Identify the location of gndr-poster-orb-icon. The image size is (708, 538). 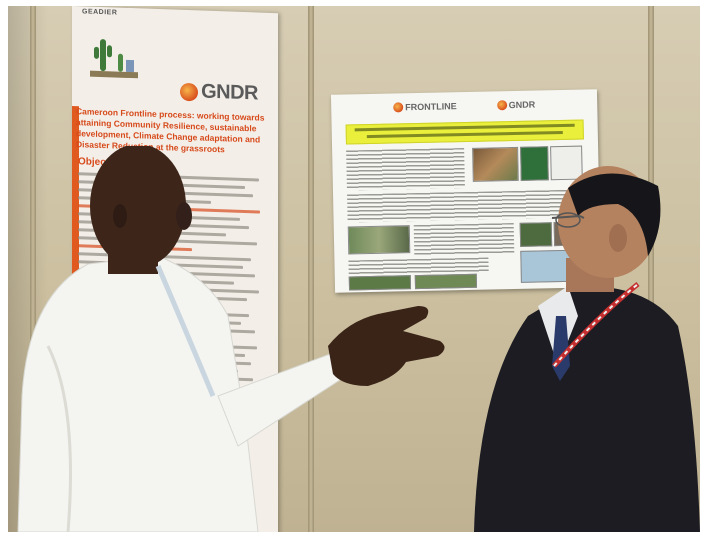
(501, 105).